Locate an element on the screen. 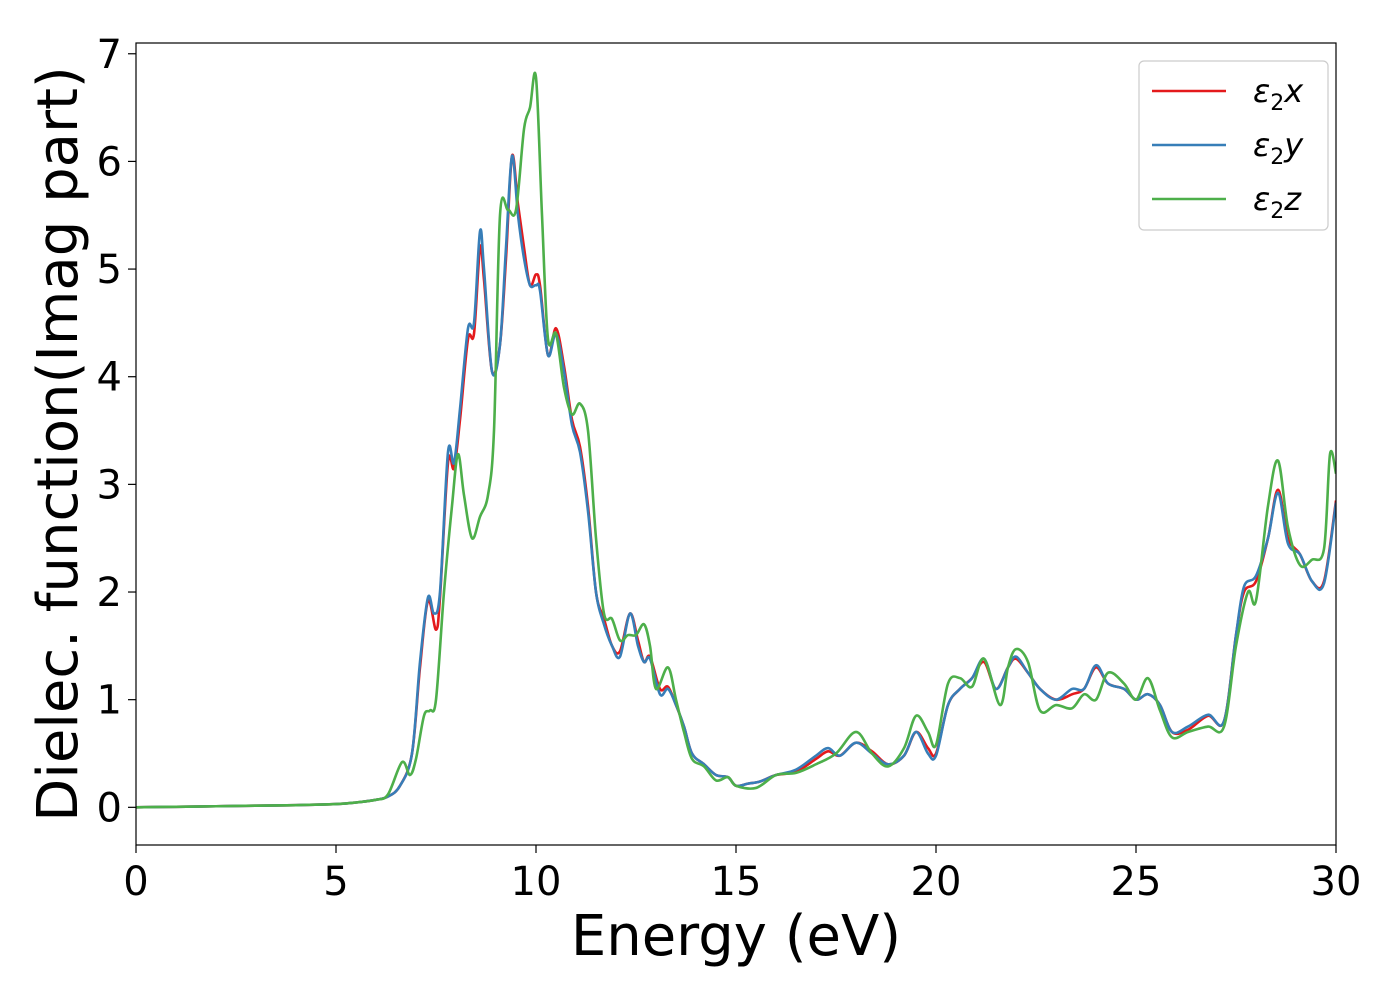 Image resolution: width=1400 pixels, height=1000 pixels. x-tick-label: 30 is located at coordinates (1336, 882).